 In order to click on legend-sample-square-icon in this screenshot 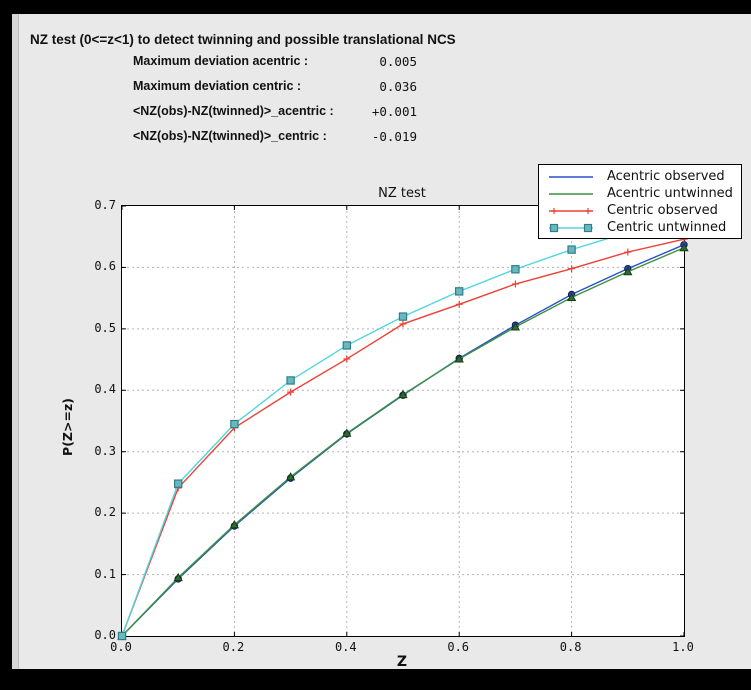, I will do `click(571, 227)`.